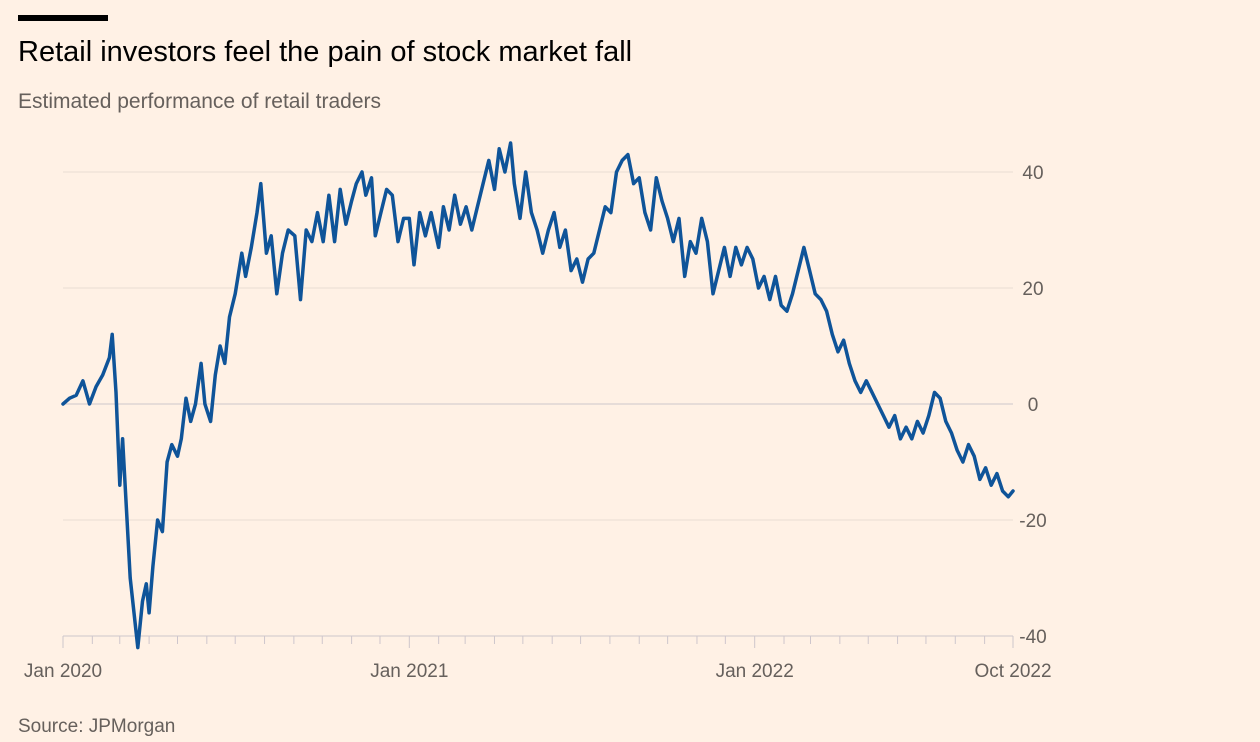 This screenshot has width=1260, height=742. I want to click on x-tick-label: Oct 2022, so click(1012, 671).